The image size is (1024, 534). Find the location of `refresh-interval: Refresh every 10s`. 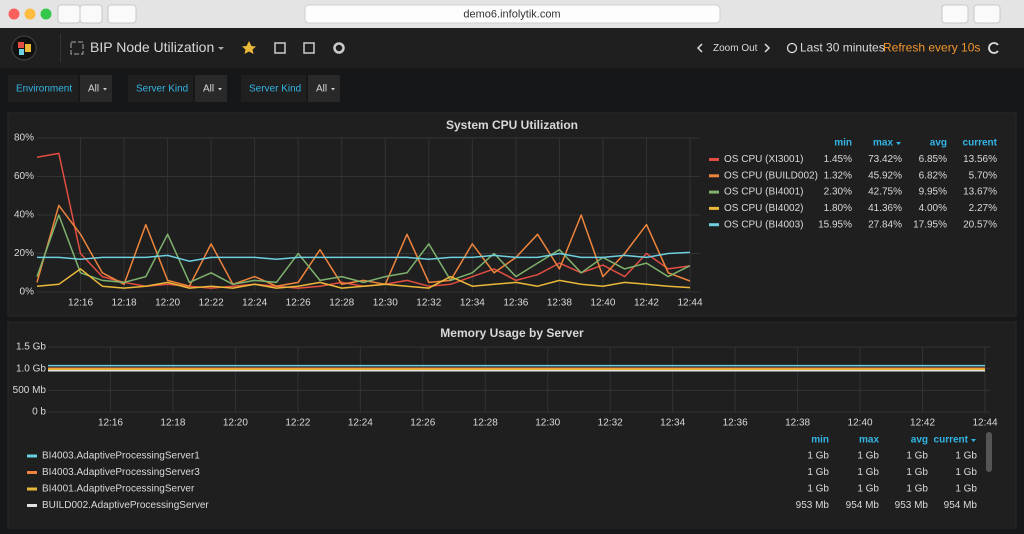

refresh-interval: Refresh every 10s is located at coordinates (931, 48).